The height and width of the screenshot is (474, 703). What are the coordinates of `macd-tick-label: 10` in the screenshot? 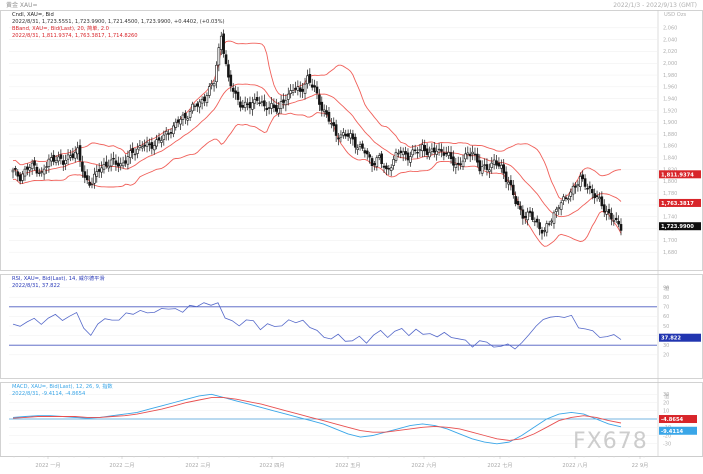 It's located at (666, 412).